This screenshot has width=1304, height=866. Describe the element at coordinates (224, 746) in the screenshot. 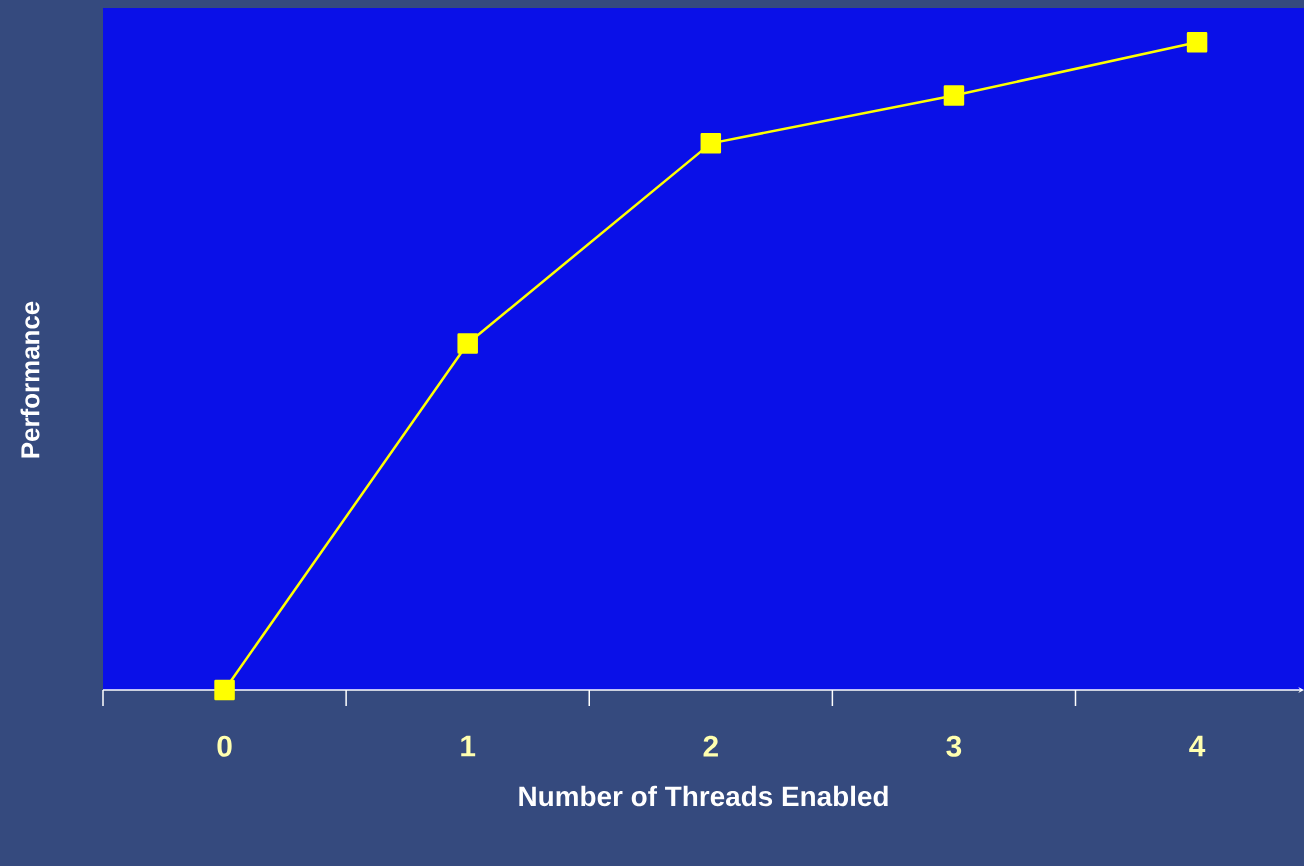

I see `x-tick-label: 0` at that location.